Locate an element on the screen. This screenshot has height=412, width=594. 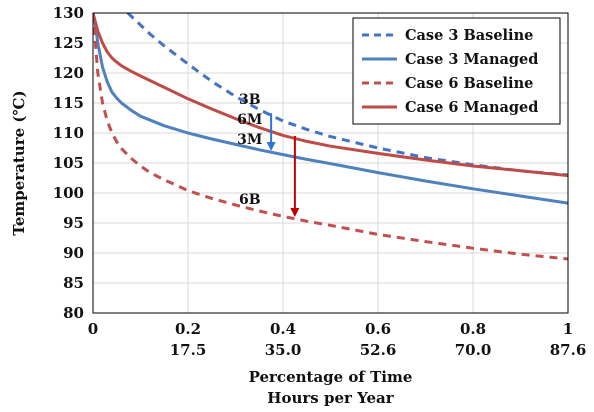
y-tick-label: 105 is located at coordinates (68, 163).